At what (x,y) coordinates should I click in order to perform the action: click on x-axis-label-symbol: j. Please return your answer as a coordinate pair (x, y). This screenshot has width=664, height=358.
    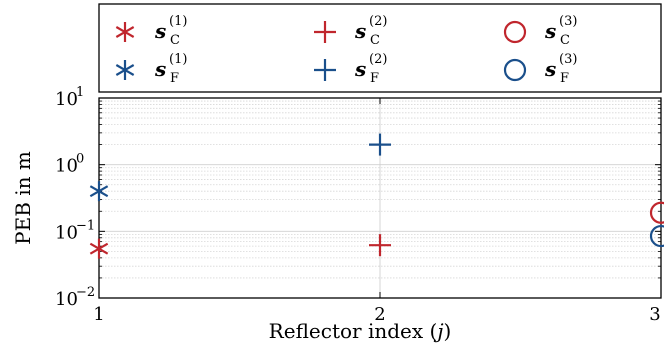
    Looking at the image, I should click on (438, 331).